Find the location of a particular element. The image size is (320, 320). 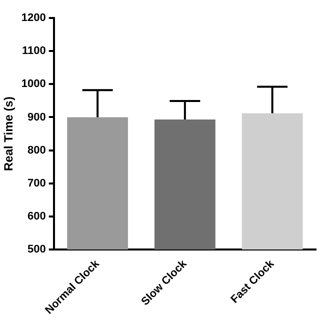

y-tick-label: 1000 is located at coordinates (33, 84).